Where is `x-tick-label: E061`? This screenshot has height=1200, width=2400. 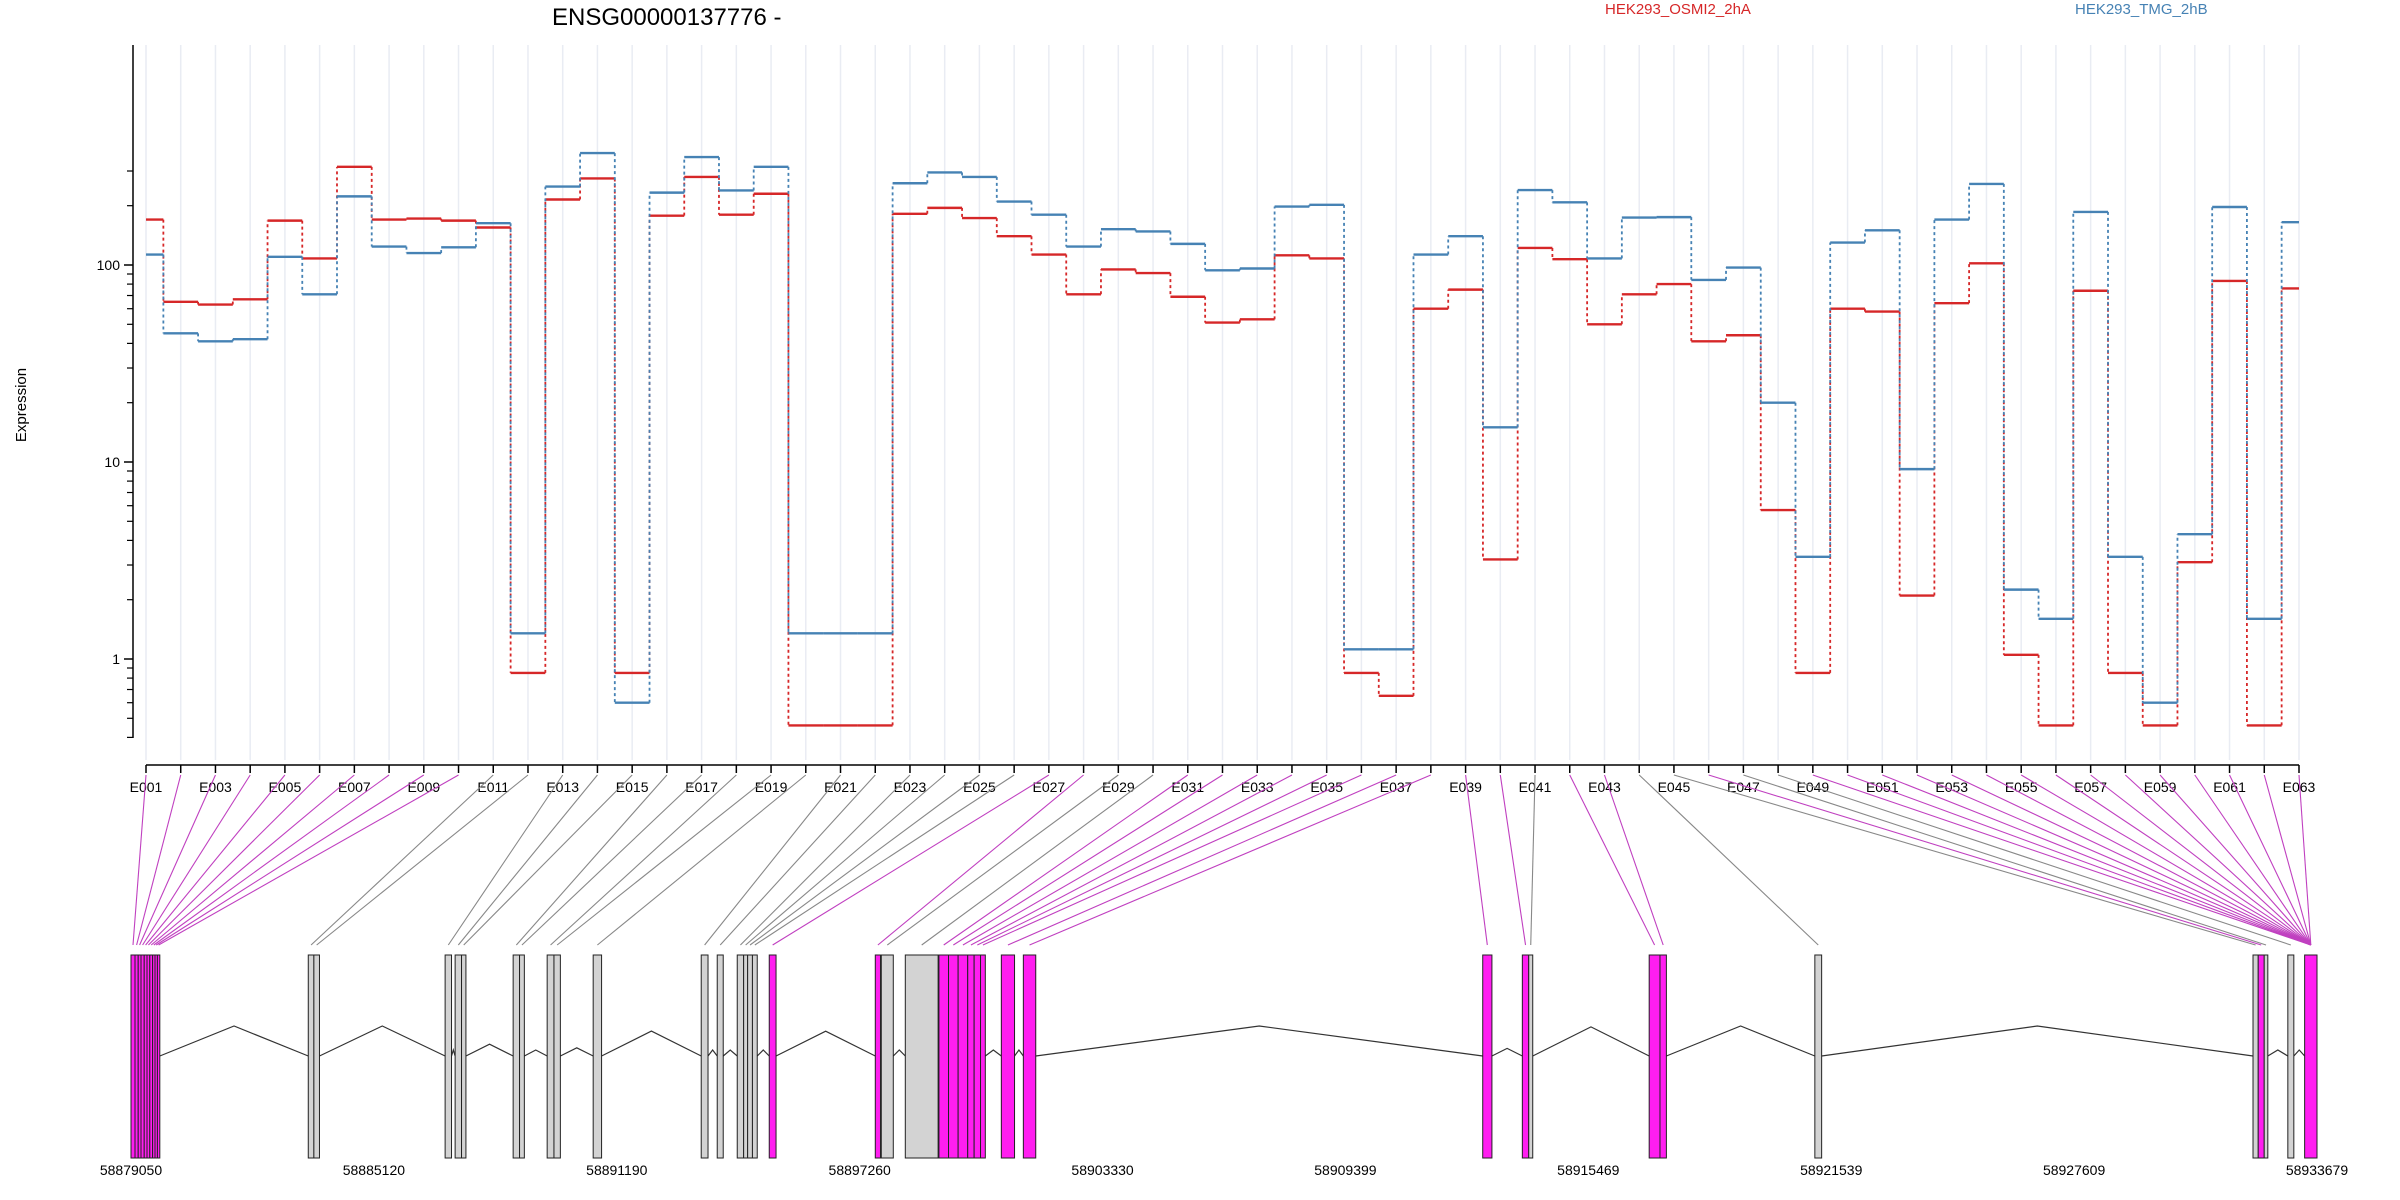
x-tick-label: E061 is located at coordinates (2229, 787).